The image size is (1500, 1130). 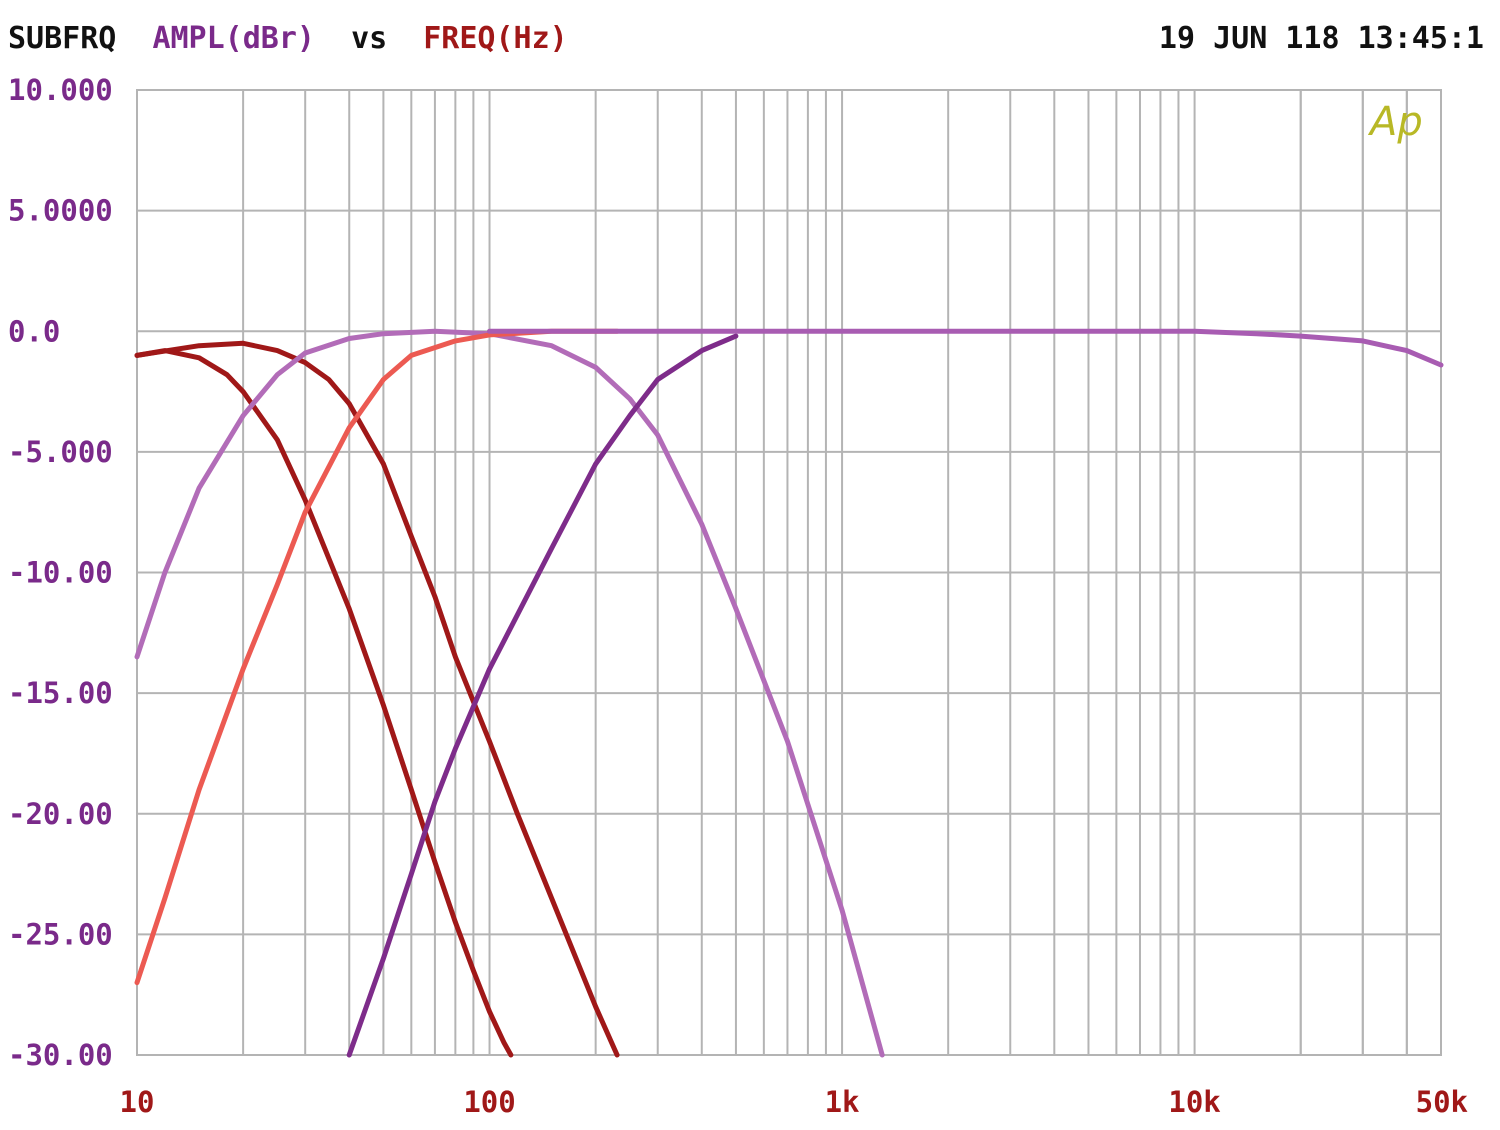 I want to click on y-tick-label: 0.0, so click(x=34, y=331).